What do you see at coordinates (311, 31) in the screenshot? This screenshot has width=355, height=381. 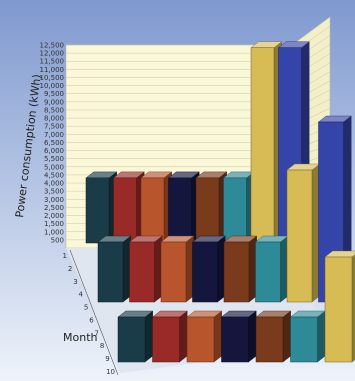 I see `gridline` at bounding box center [311, 31].